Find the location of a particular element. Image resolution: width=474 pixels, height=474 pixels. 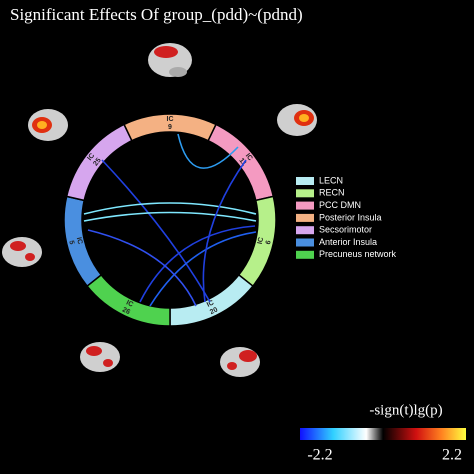

legend-label: PCC DMN is located at coordinates (340, 205).